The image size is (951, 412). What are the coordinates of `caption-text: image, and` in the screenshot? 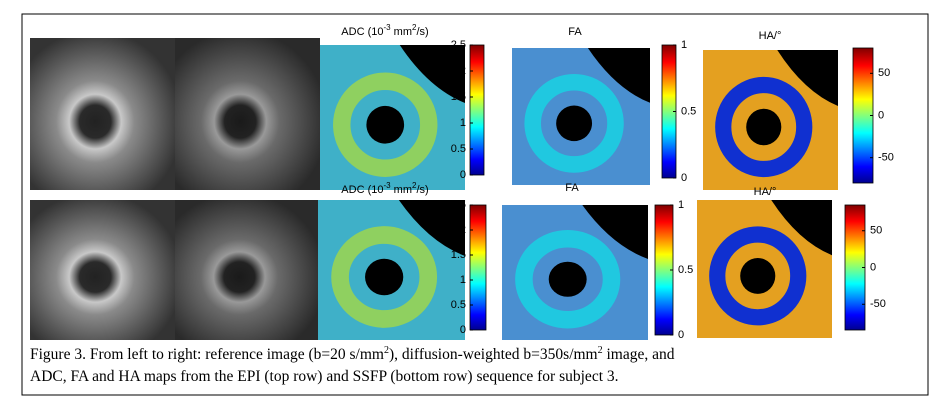 It's located at (638, 354).